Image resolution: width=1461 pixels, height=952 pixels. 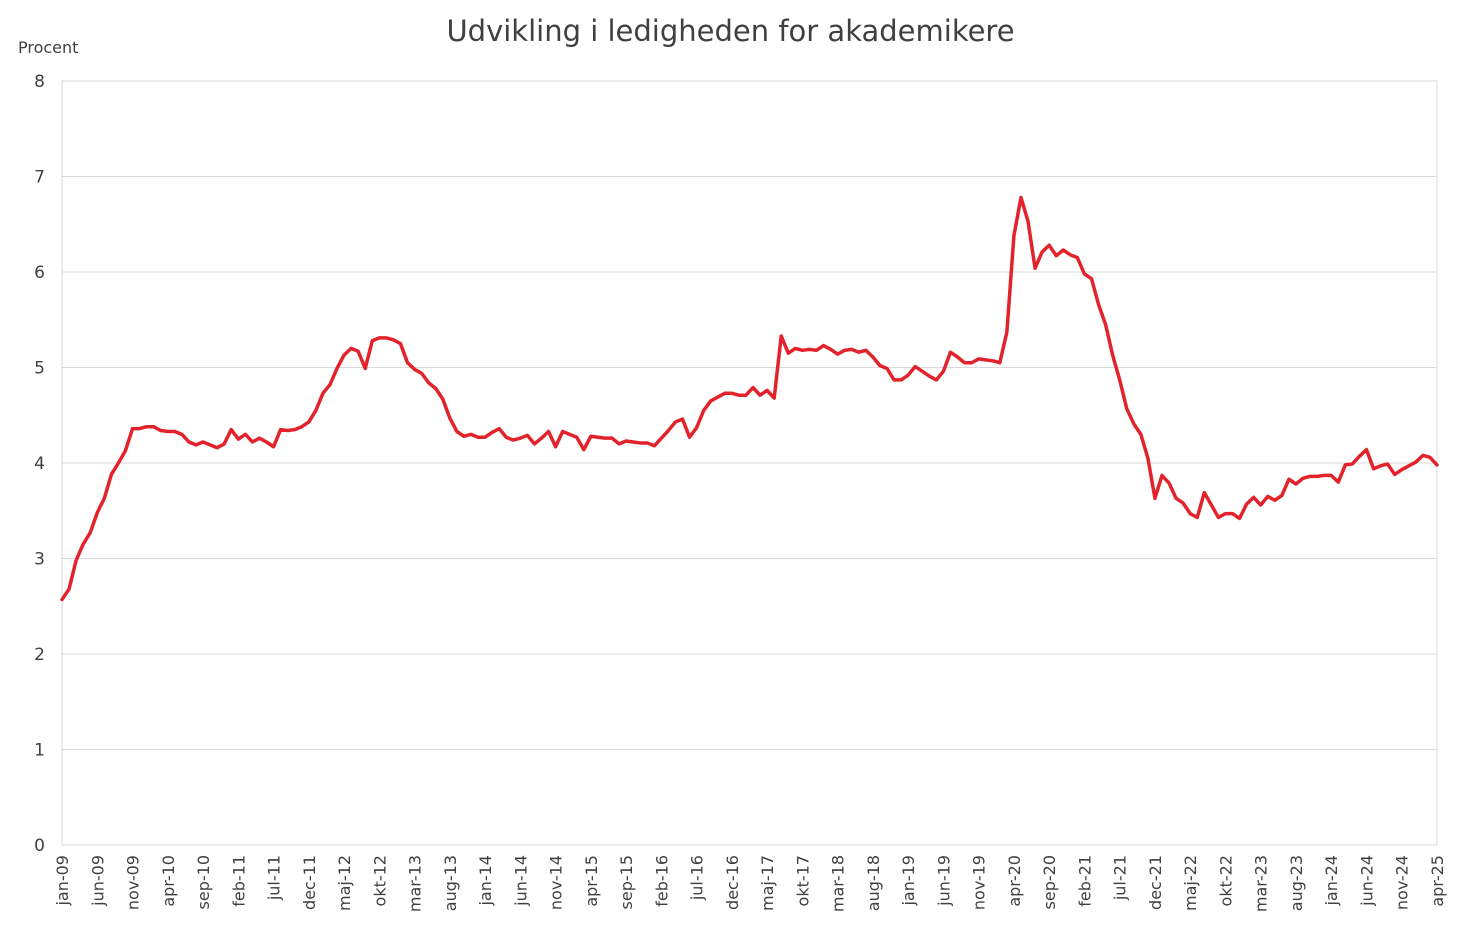 I want to click on x-tick-label: jan-24, so click(x=1331, y=881).